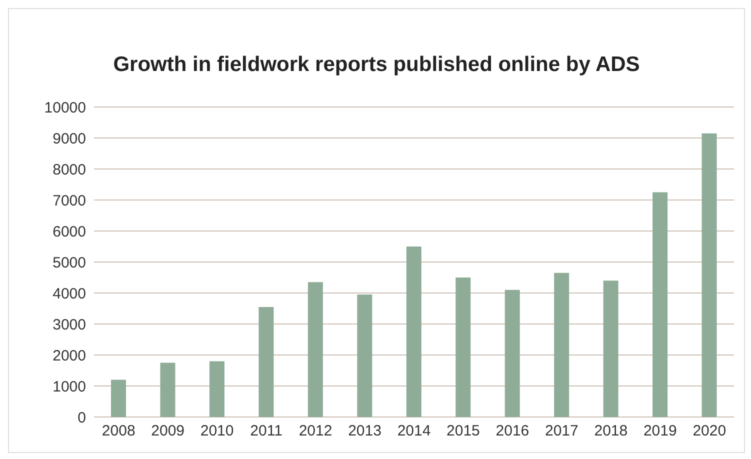  What do you see at coordinates (315, 431) in the screenshot?
I see `x-tick-label: 2012` at bounding box center [315, 431].